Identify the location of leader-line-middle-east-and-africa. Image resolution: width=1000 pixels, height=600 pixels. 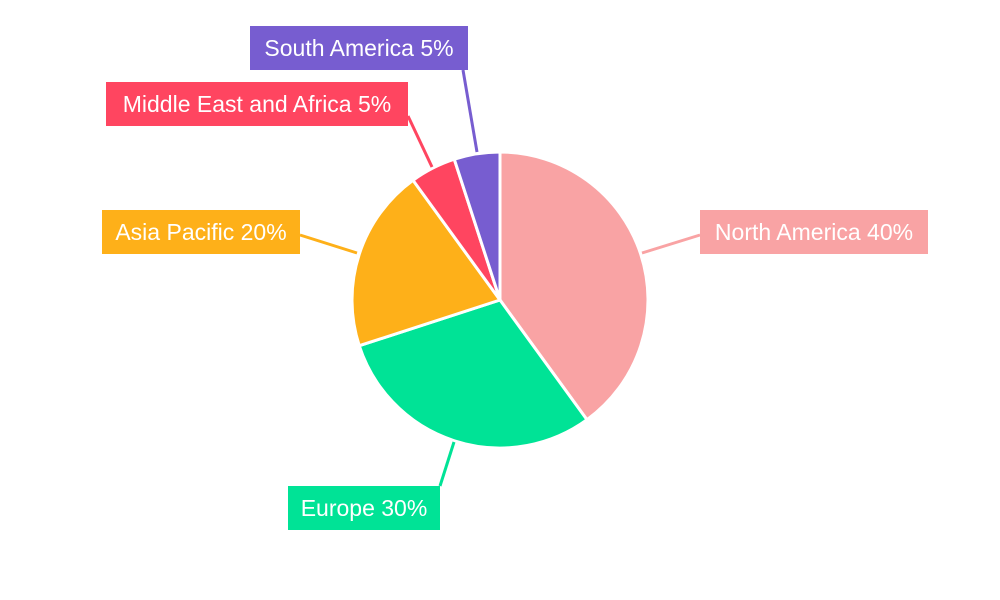
(420, 141).